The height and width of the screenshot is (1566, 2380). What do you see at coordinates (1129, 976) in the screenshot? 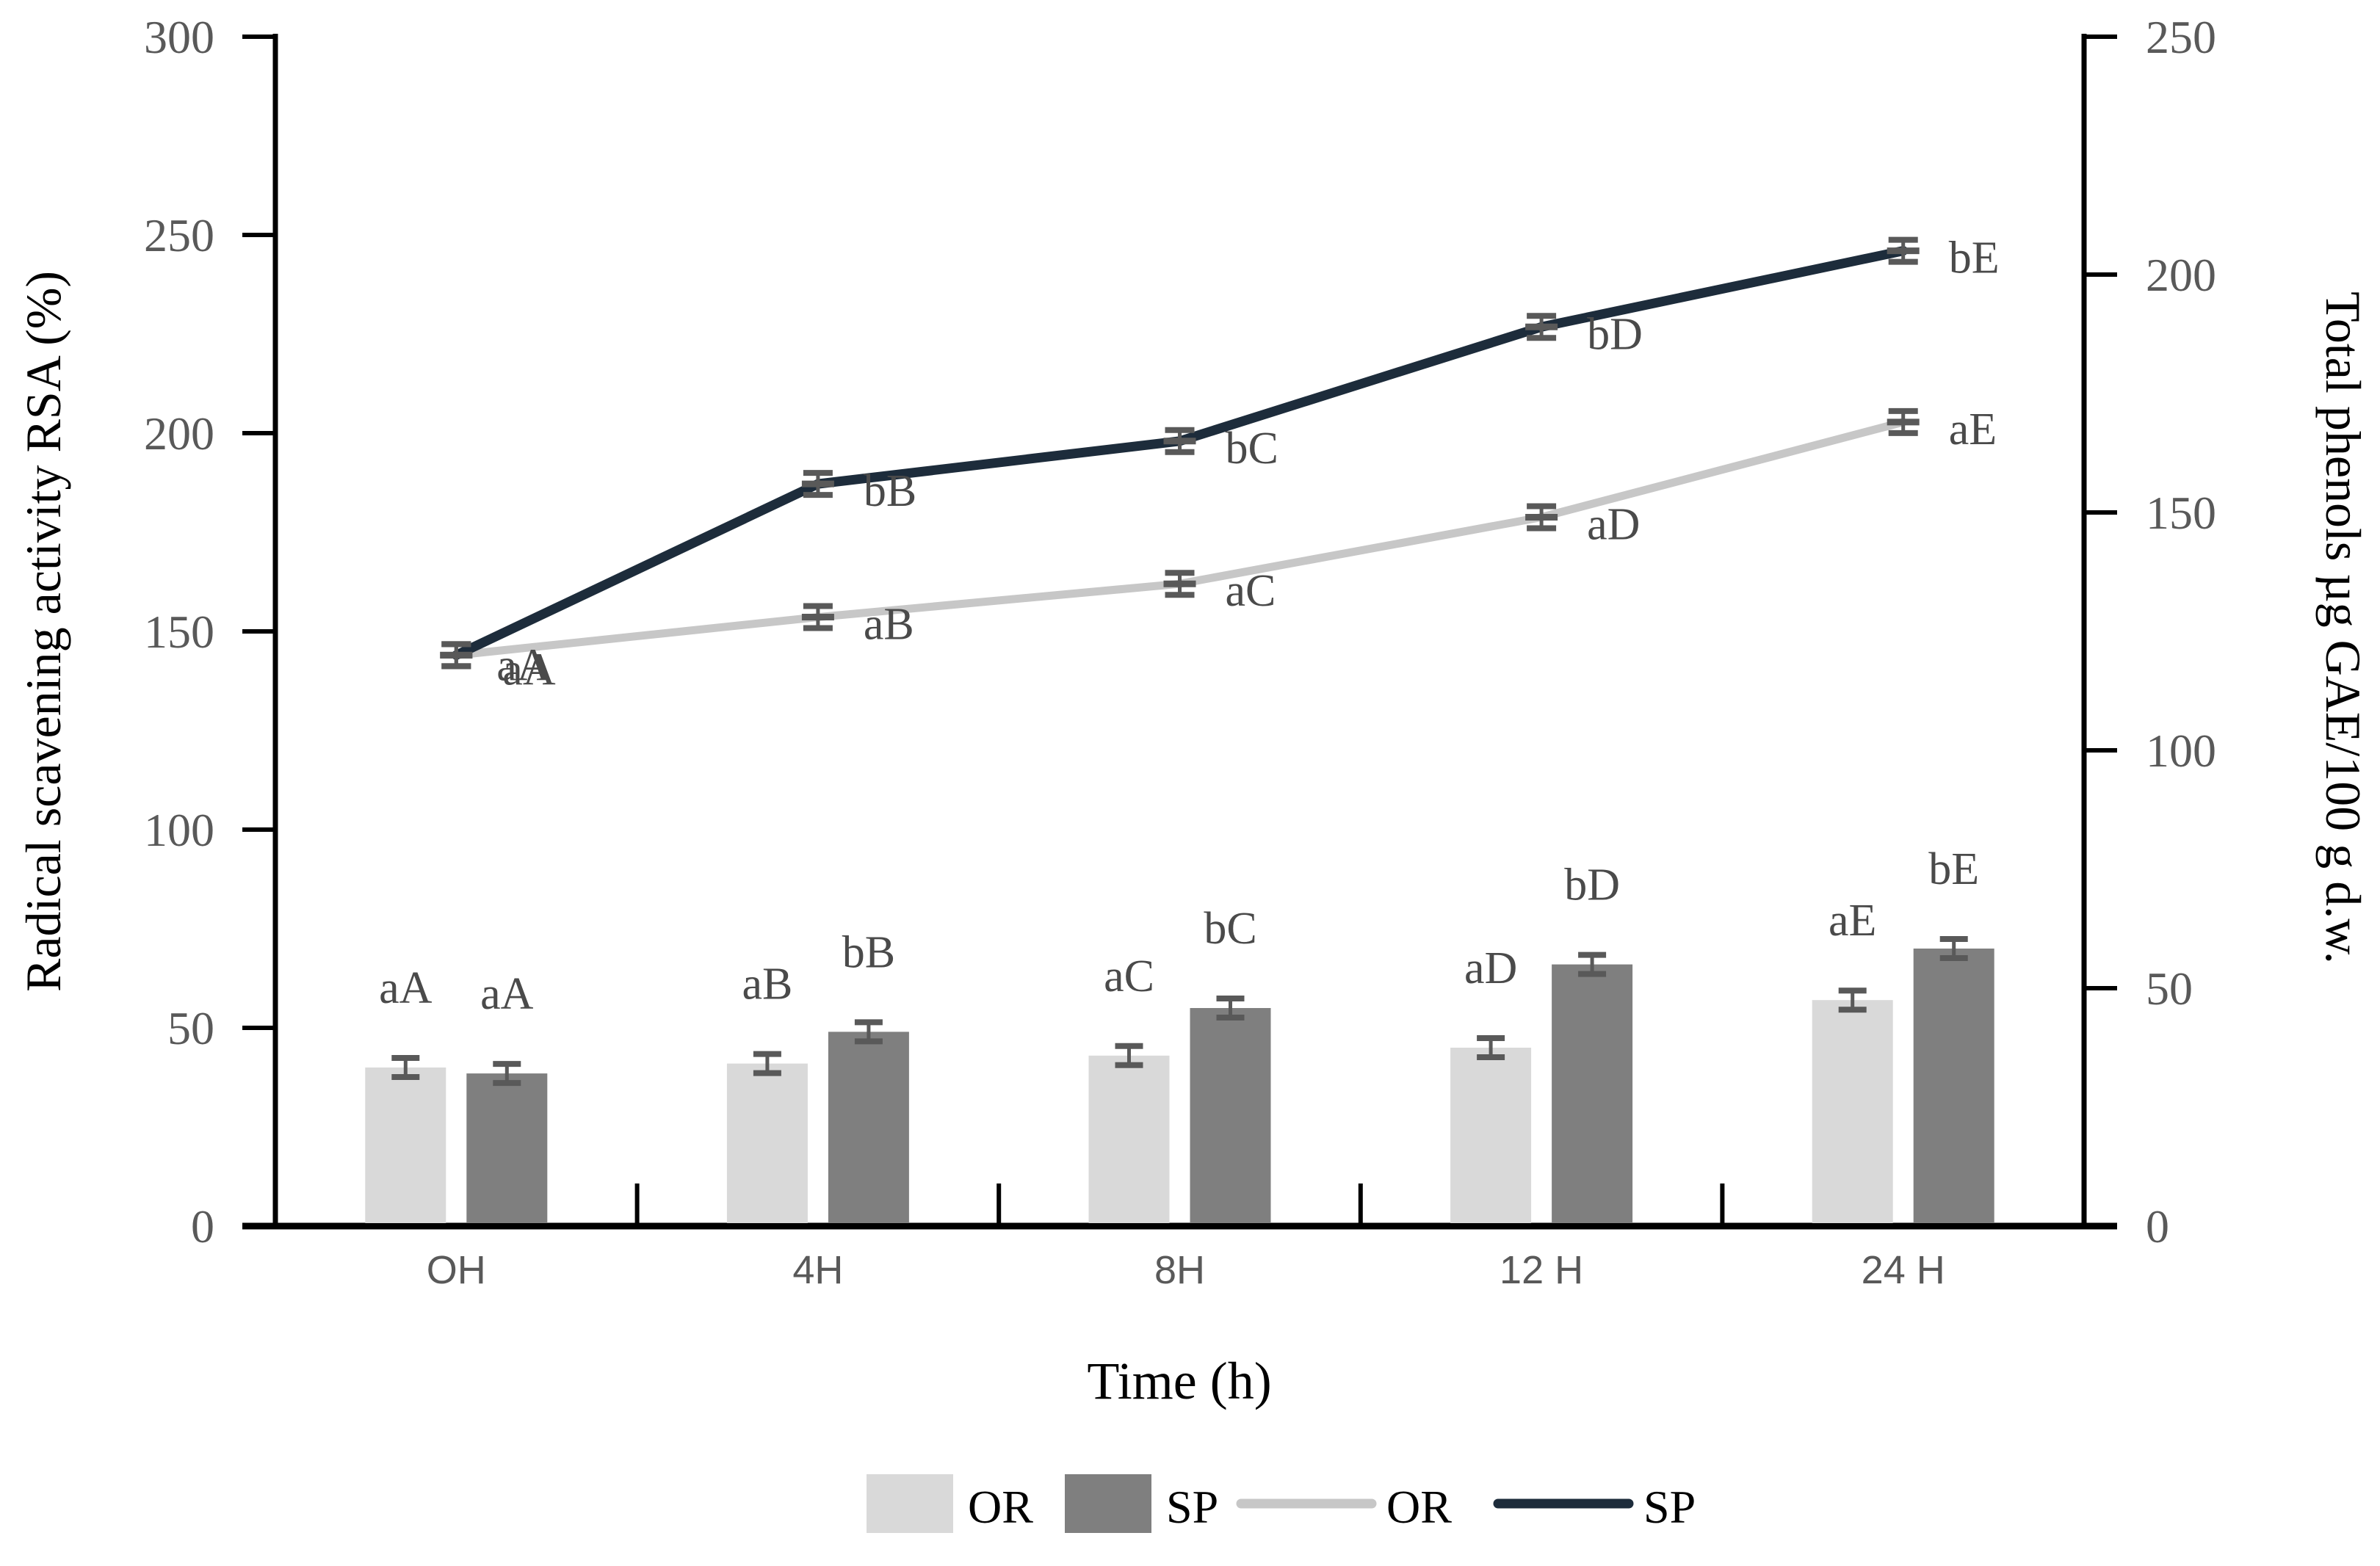
I see `bar-significance-label: aC` at bounding box center [1129, 976].